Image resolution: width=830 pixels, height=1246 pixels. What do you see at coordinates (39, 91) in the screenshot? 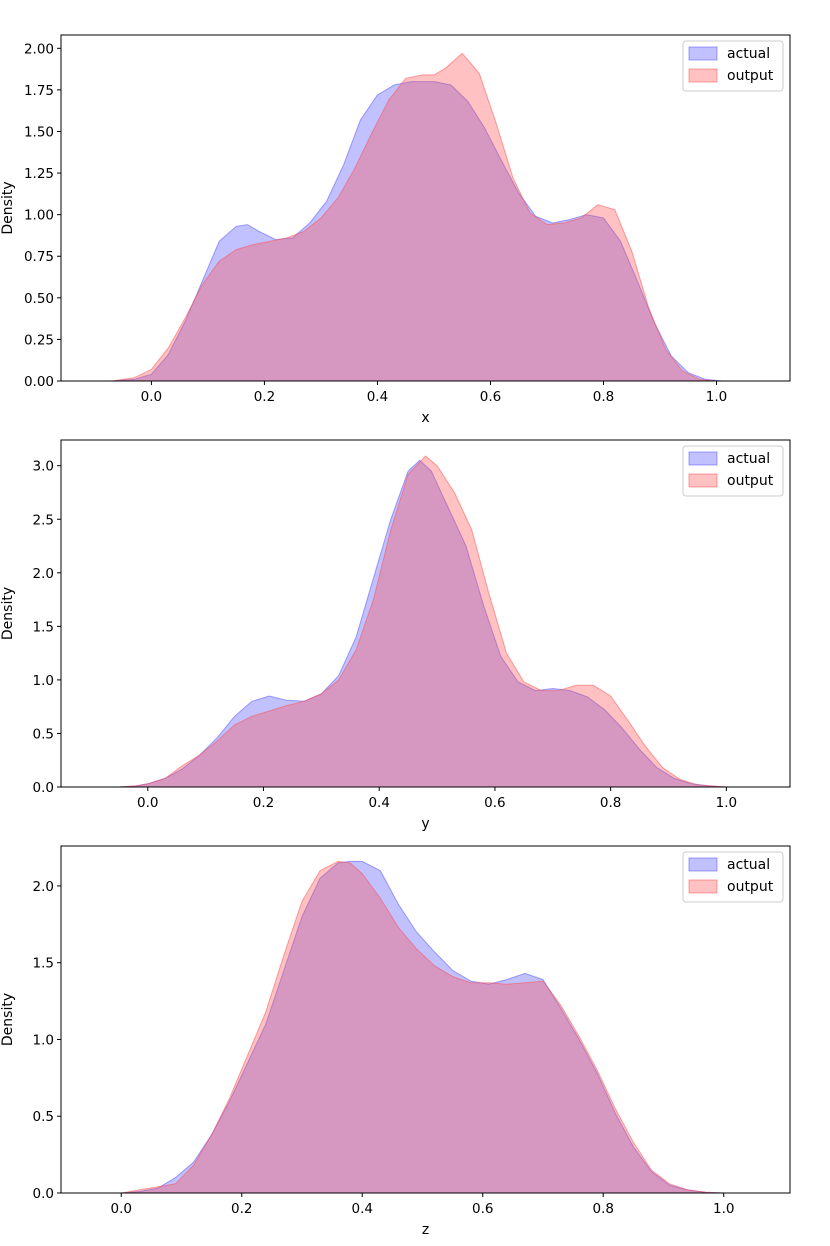
I see `y-tick-label: 1.75` at bounding box center [39, 91].